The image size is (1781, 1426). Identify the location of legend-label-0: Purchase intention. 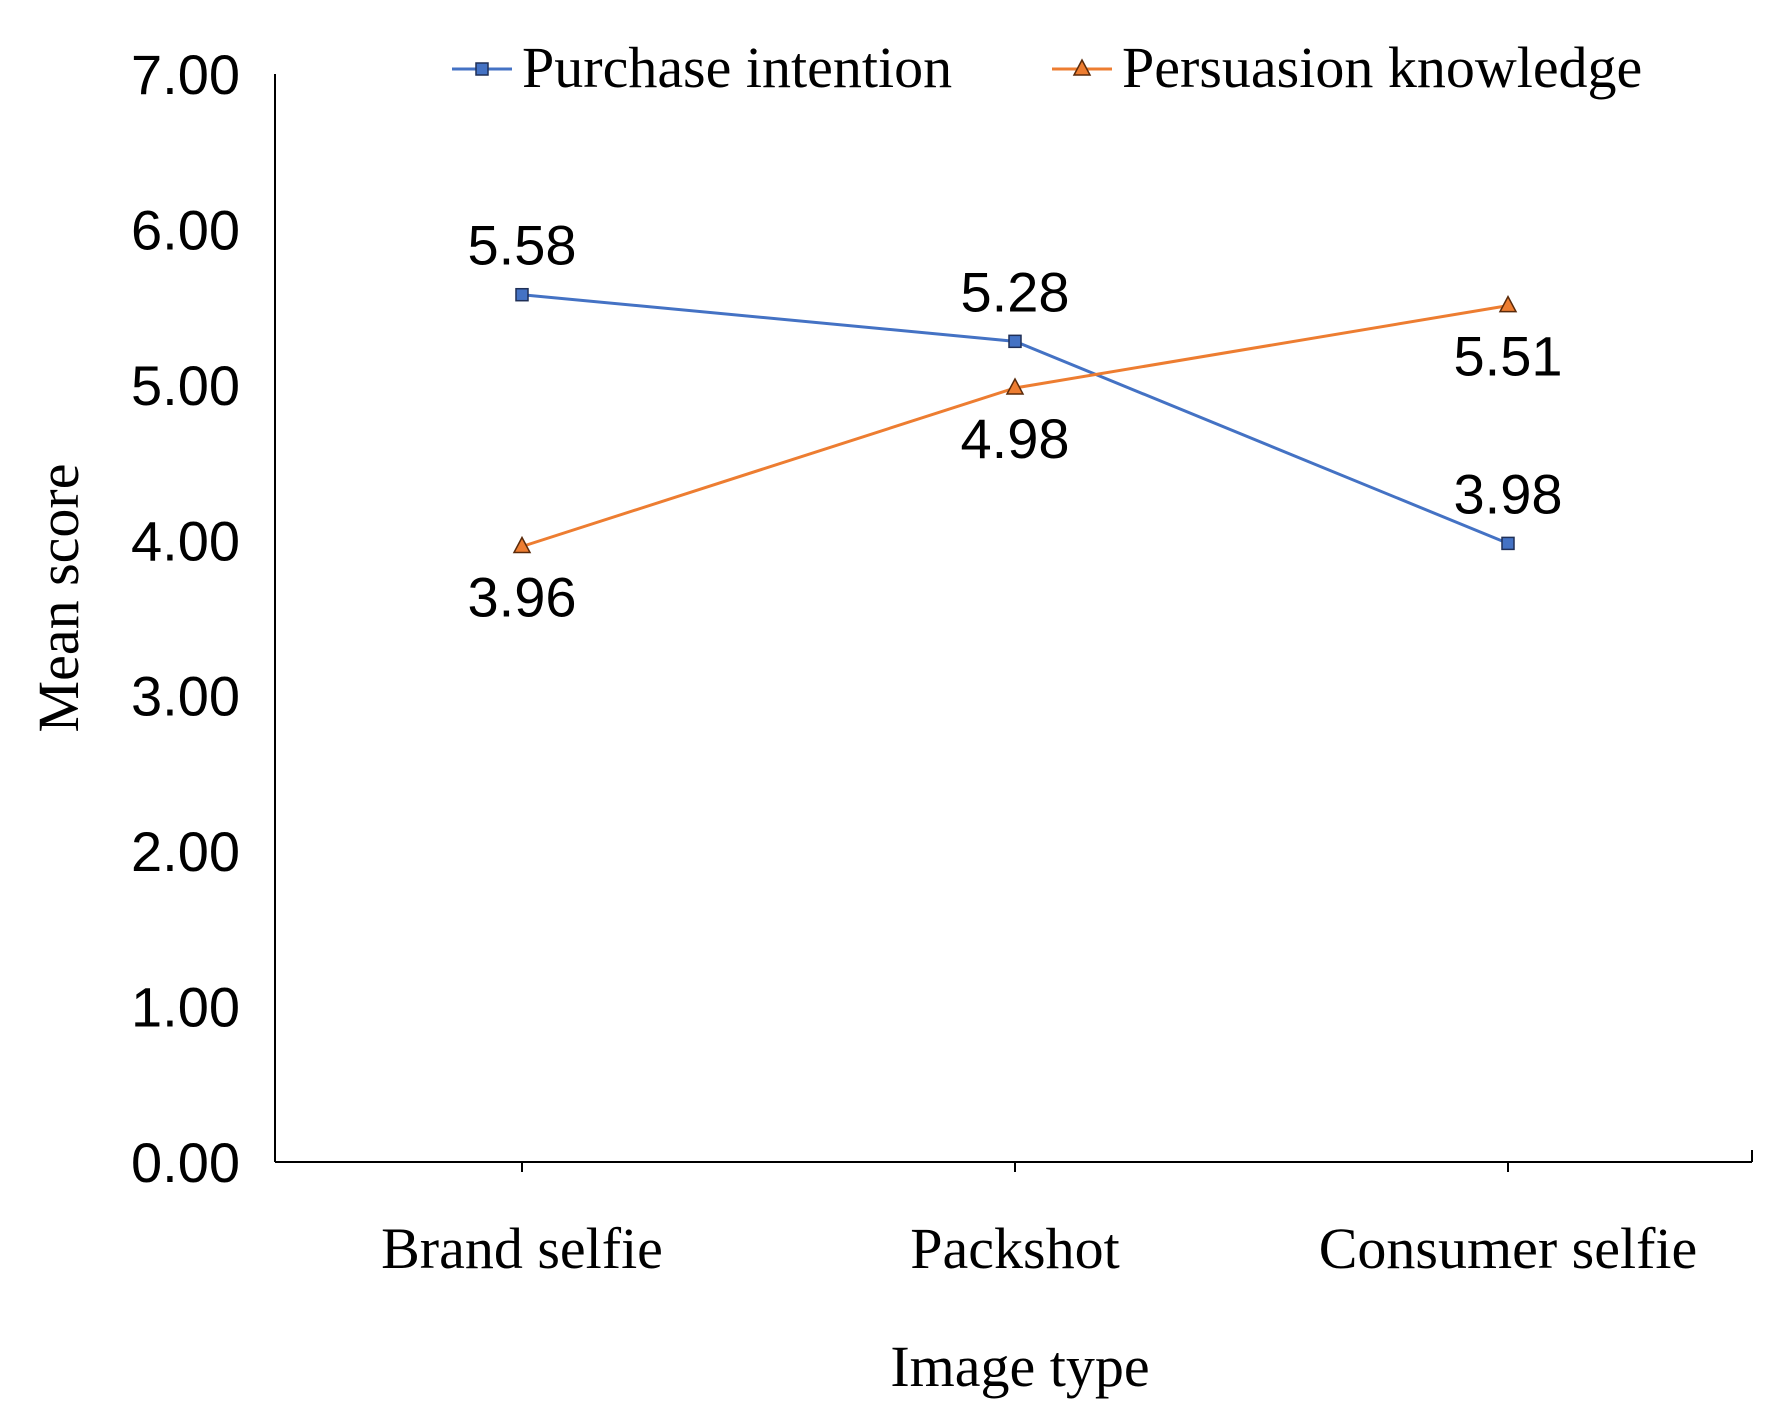
(737, 67).